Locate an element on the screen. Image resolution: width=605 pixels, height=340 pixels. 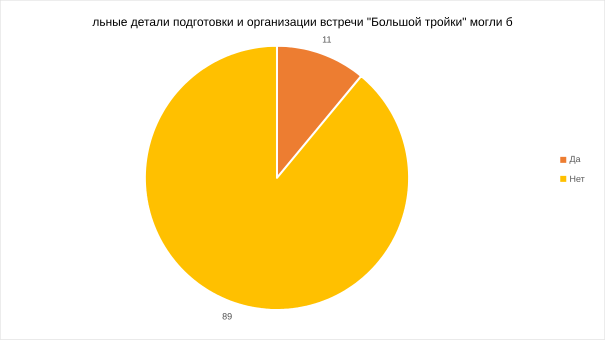
legend-label: Да is located at coordinates (575, 160).